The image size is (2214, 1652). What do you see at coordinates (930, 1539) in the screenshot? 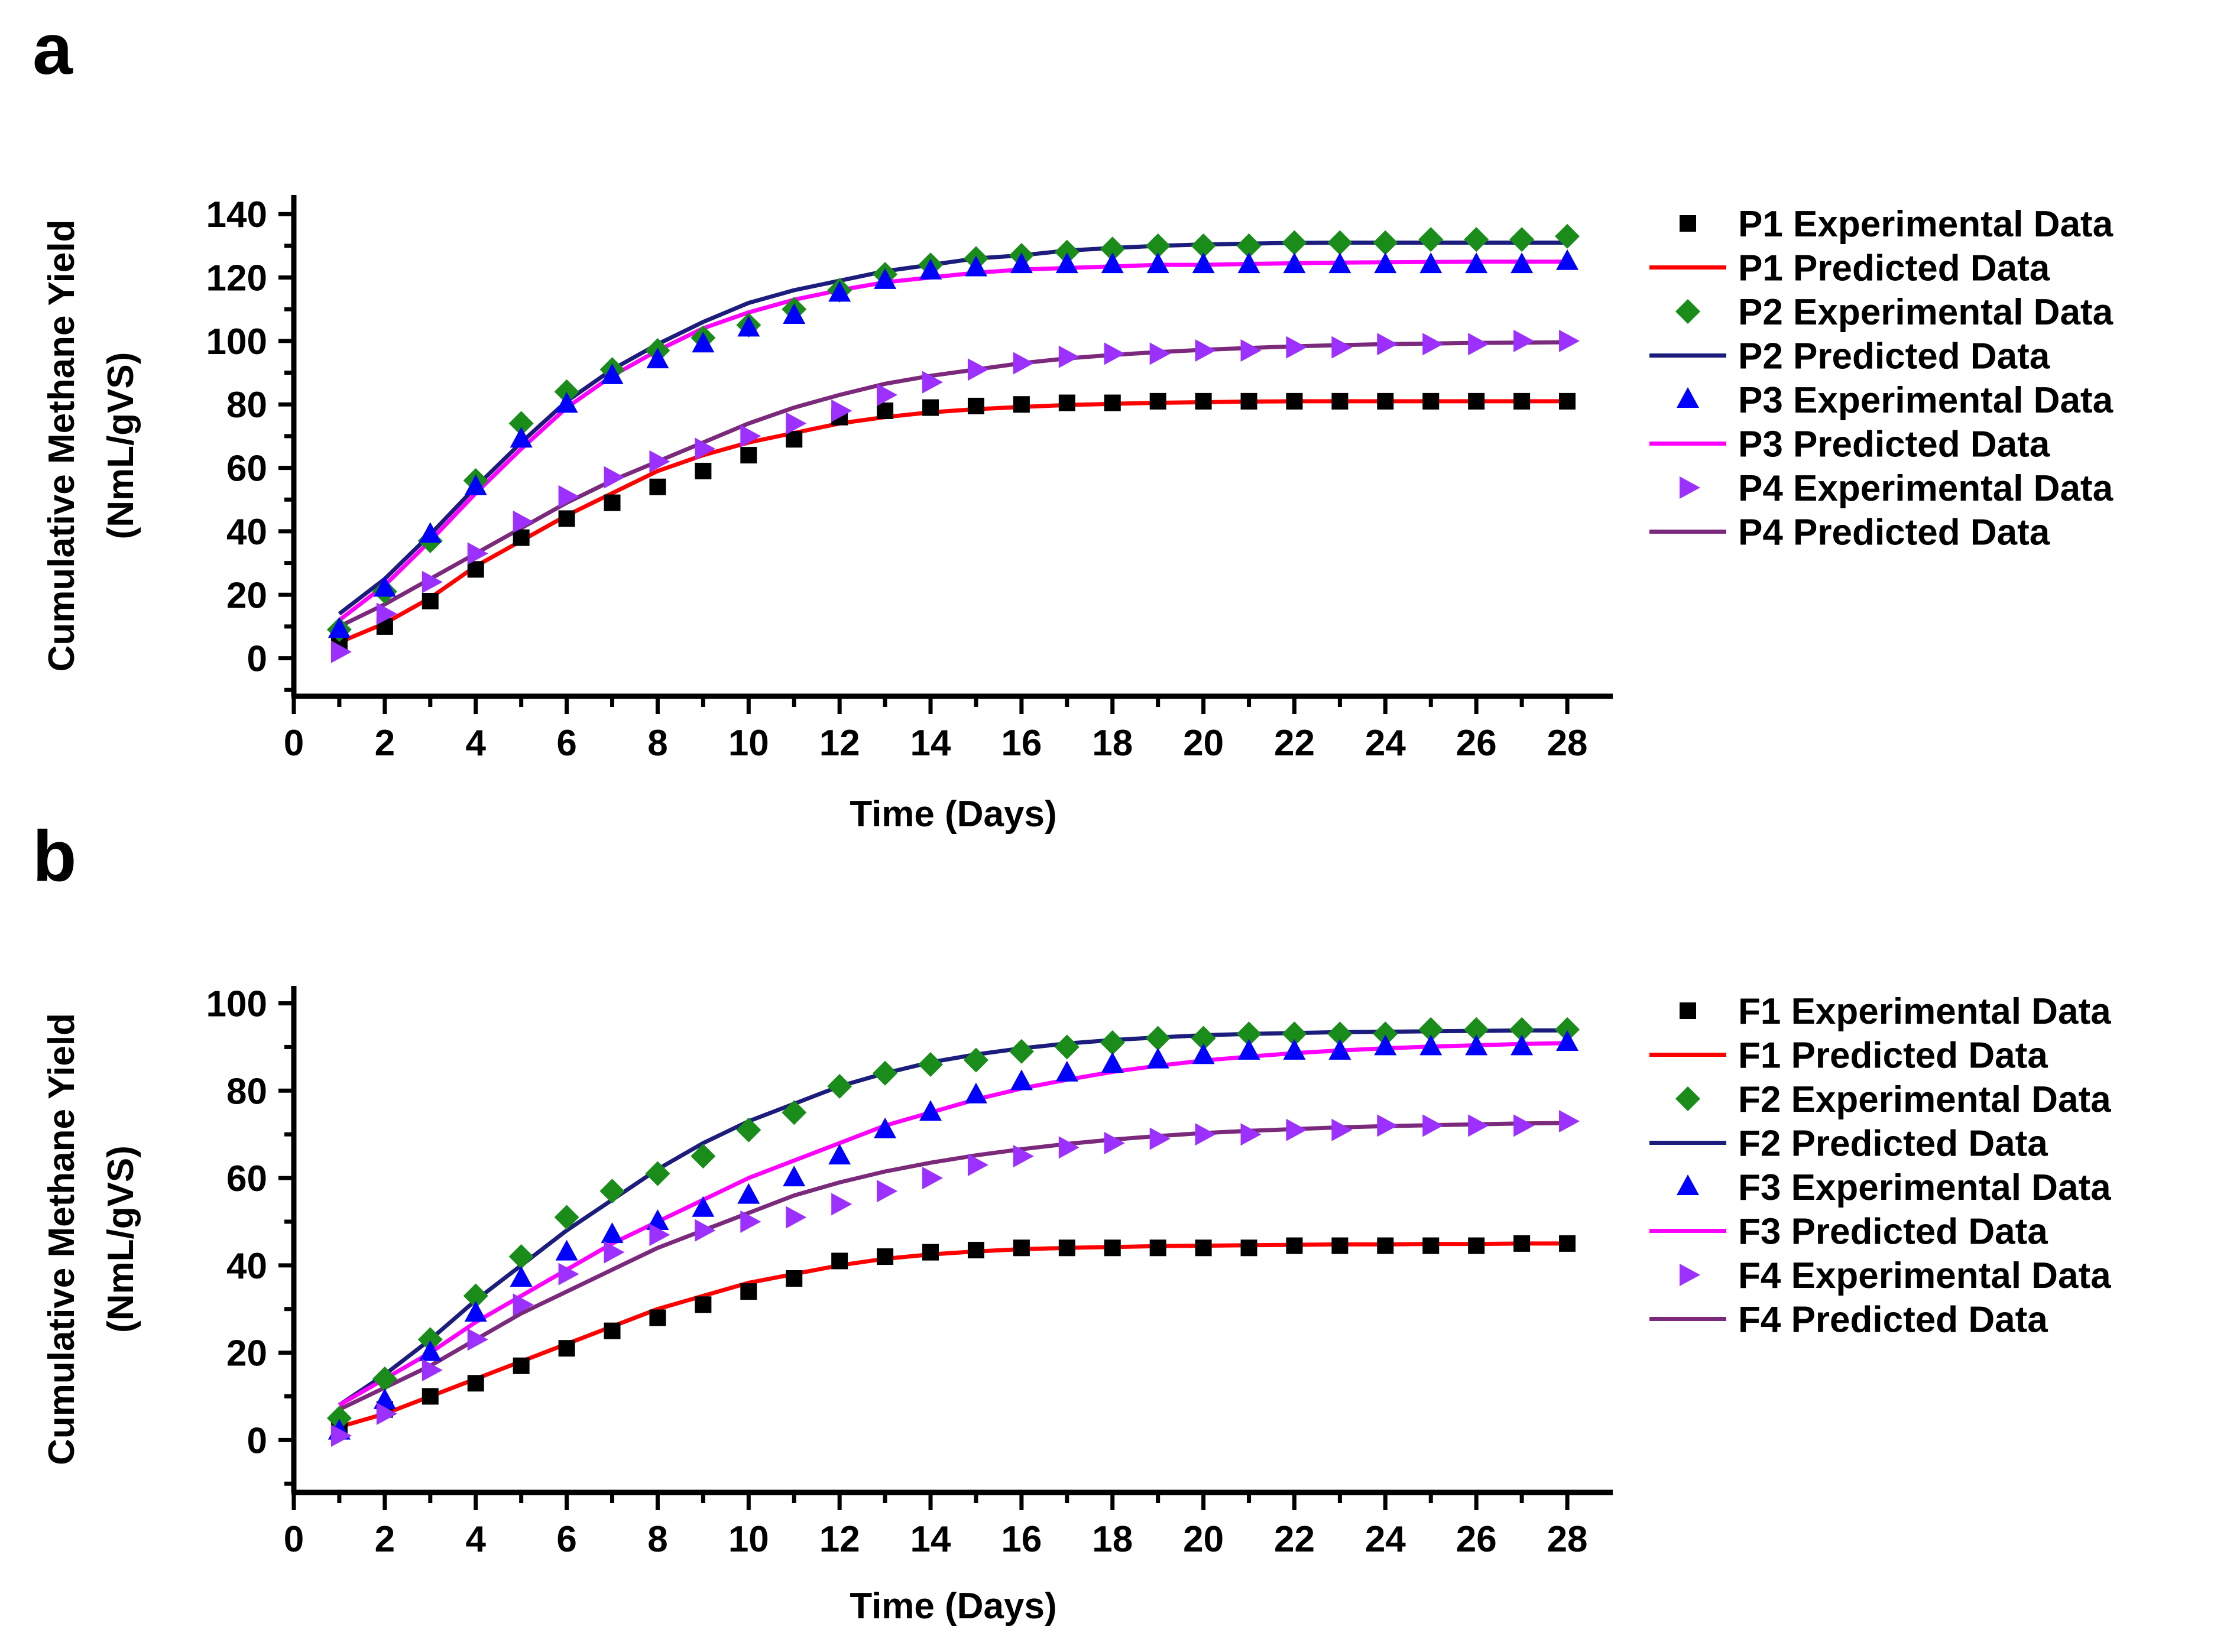
I see `x-tick-label: 14` at bounding box center [930, 1539].